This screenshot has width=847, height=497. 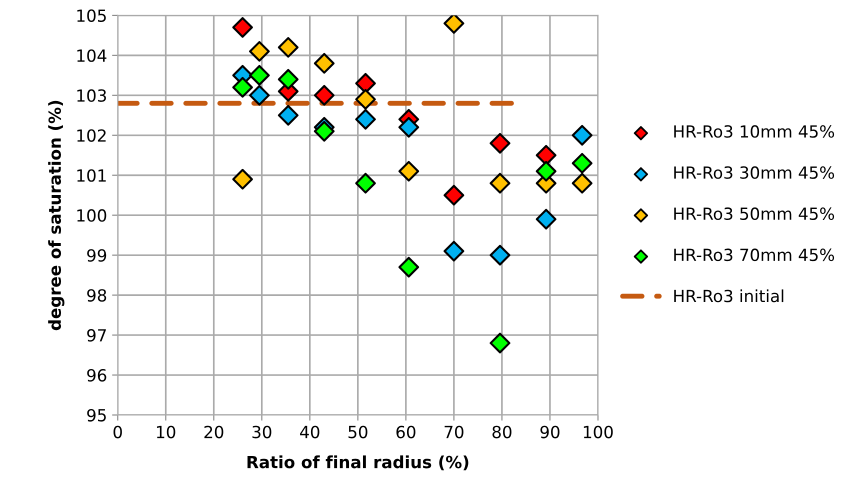 What do you see at coordinates (118, 432) in the screenshot?
I see `x-tick-label: 0` at bounding box center [118, 432].